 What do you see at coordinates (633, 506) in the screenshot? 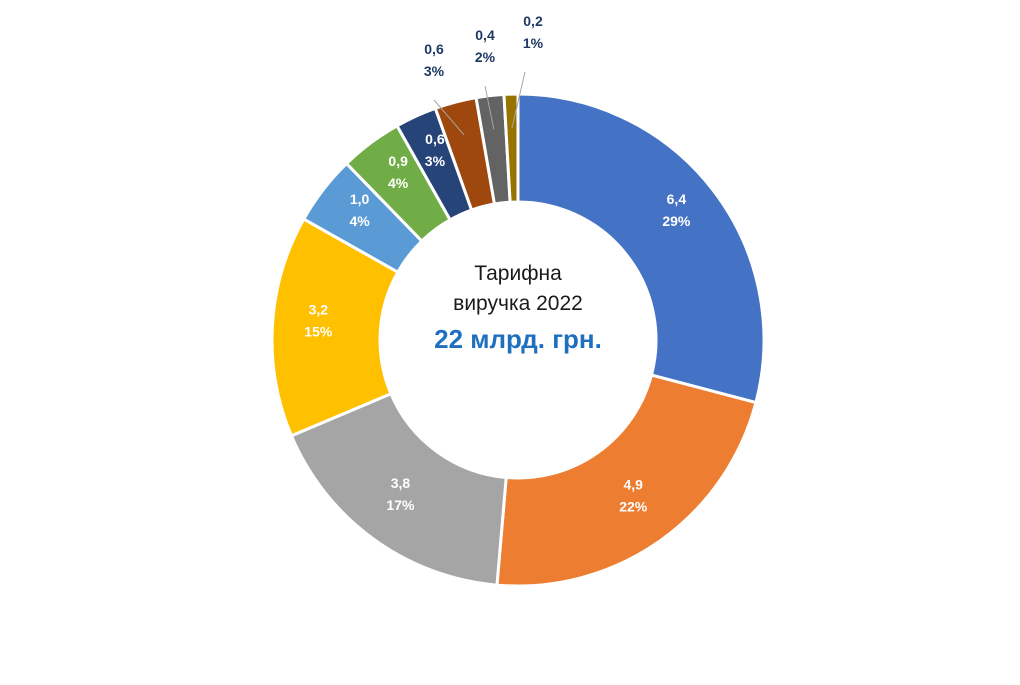
I see `slice-percent-label-2: 22%` at bounding box center [633, 506].